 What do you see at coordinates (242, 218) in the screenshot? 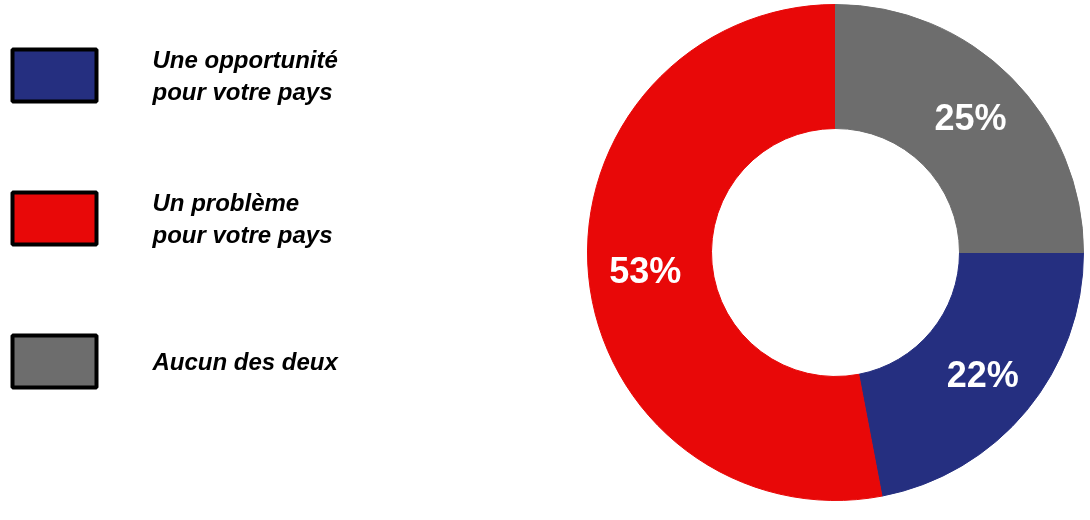
I see `legend-label: Un problème pour votre pays` at bounding box center [242, 218].